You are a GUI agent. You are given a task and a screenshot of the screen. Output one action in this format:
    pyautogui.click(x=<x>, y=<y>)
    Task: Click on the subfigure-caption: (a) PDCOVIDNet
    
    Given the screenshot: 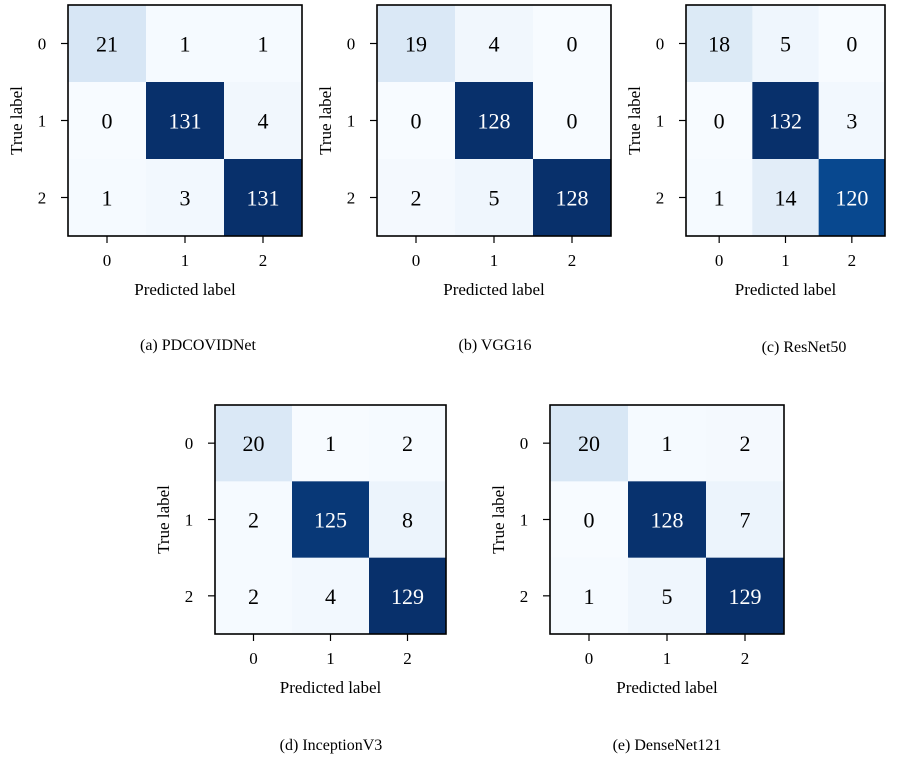 What is the action you would take?
    pyautogui.click(x=198, y=345)
    